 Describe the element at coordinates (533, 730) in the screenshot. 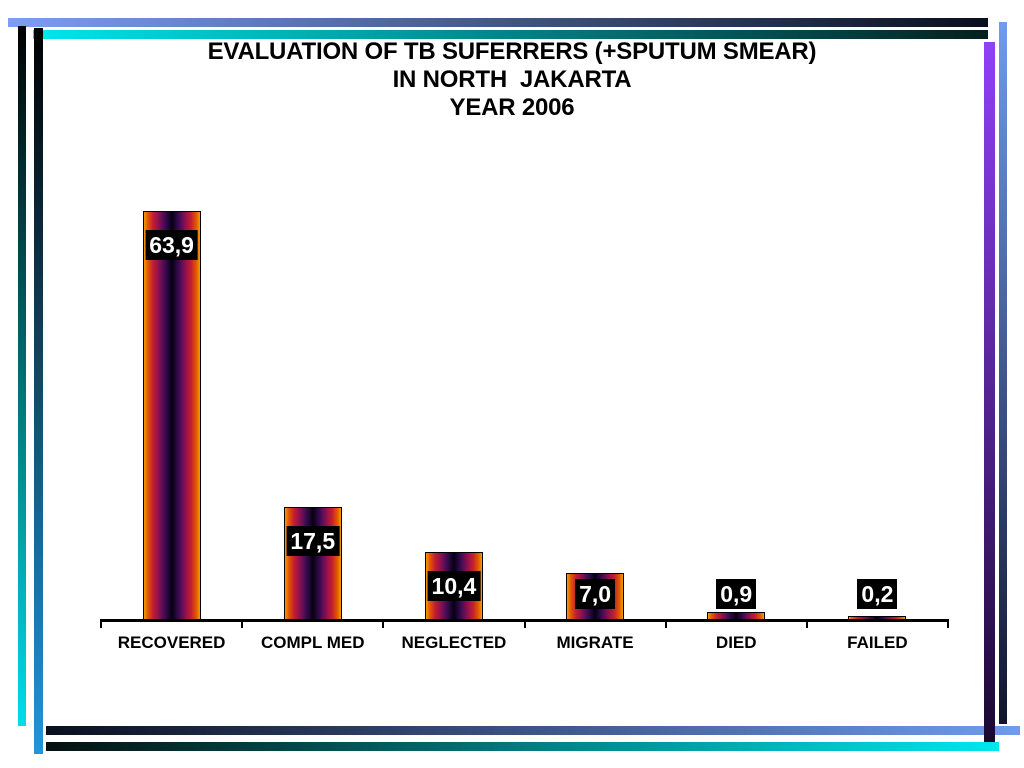

I see `border-bottom-blue-bar` at that location.